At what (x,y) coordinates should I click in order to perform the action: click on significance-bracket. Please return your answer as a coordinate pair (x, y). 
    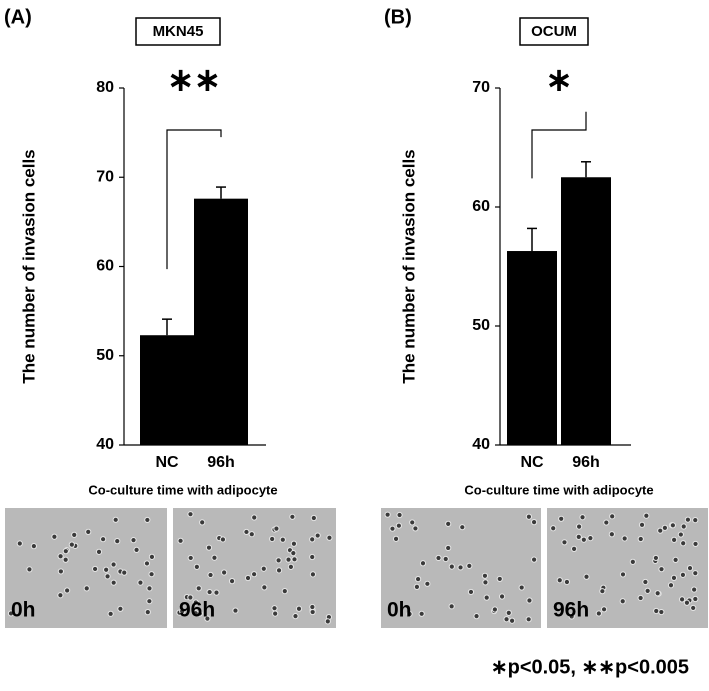
    Looking at the image, I should click on (194, 199).